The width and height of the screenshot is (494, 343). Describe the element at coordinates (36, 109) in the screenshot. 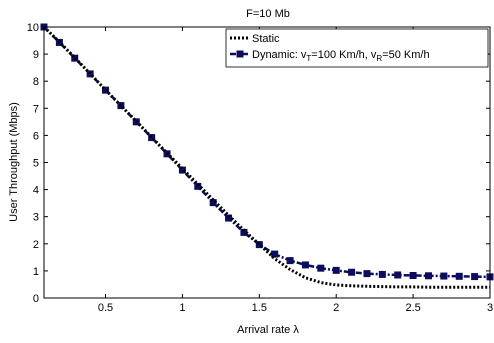

I see `y-tick-label: 7` at that location.